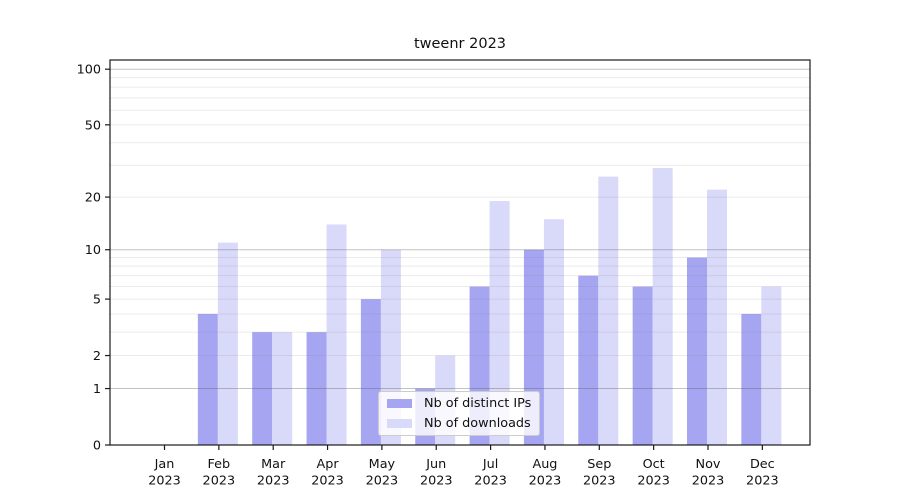  I want to click on bar-distinct-ips-dec, so click(751, 379).